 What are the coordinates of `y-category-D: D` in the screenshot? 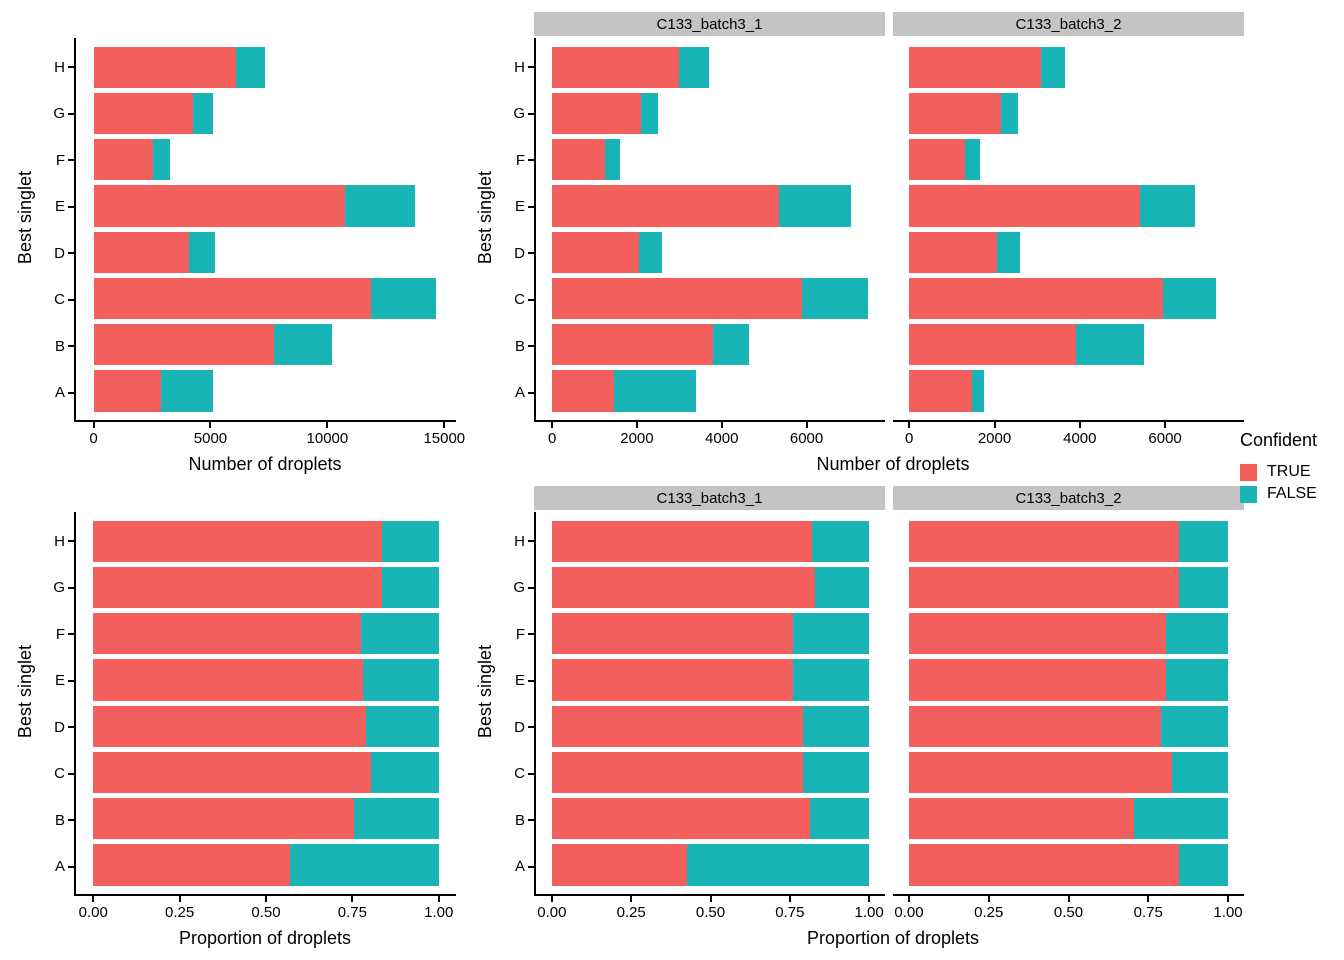 It's located at (57, 253).